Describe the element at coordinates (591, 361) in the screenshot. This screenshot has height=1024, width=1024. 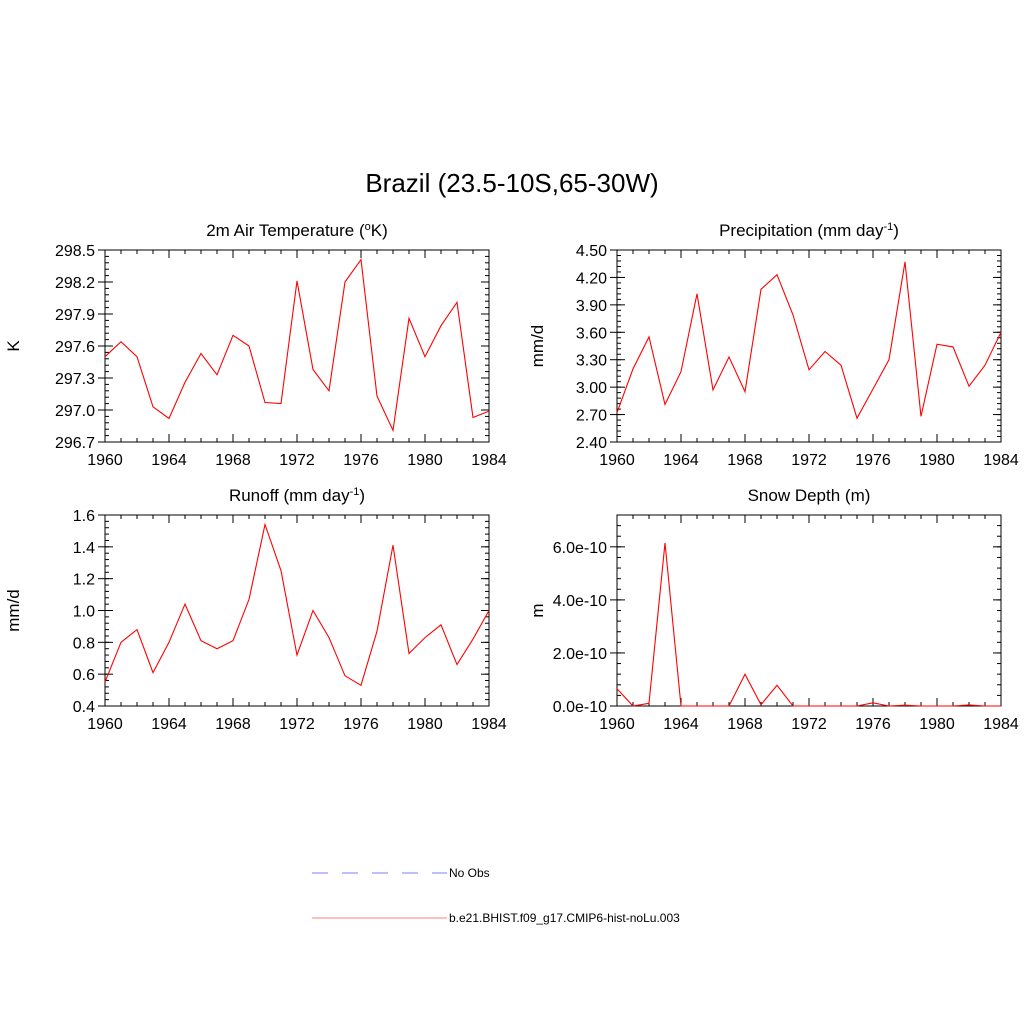
I see `y-tick-label: 3.30` at that location.